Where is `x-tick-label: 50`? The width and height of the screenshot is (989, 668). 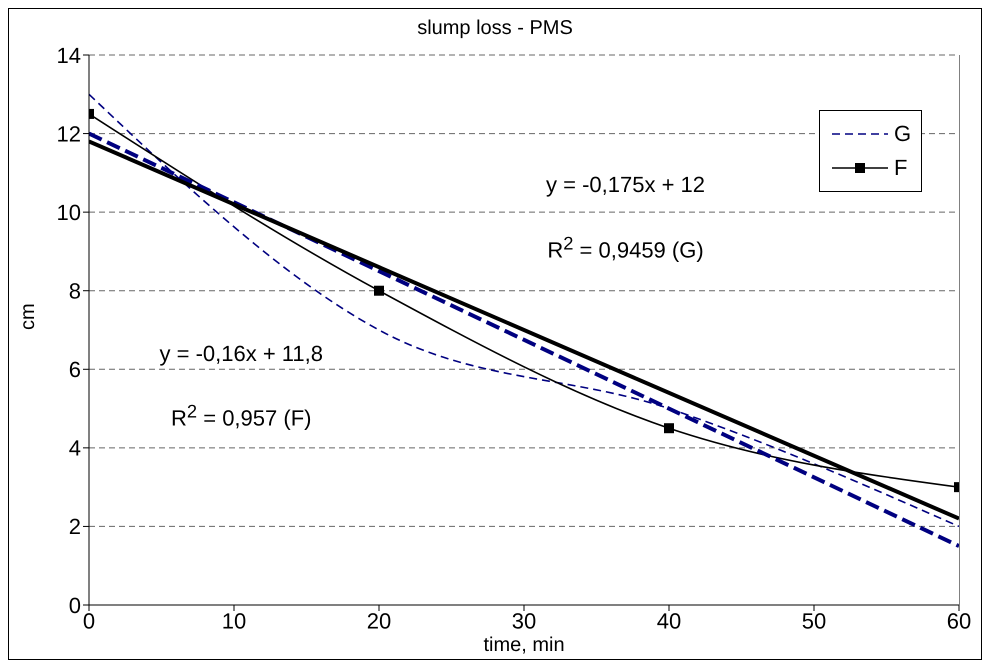
x-tick-label: 50 is located at coordinates (814, 621).